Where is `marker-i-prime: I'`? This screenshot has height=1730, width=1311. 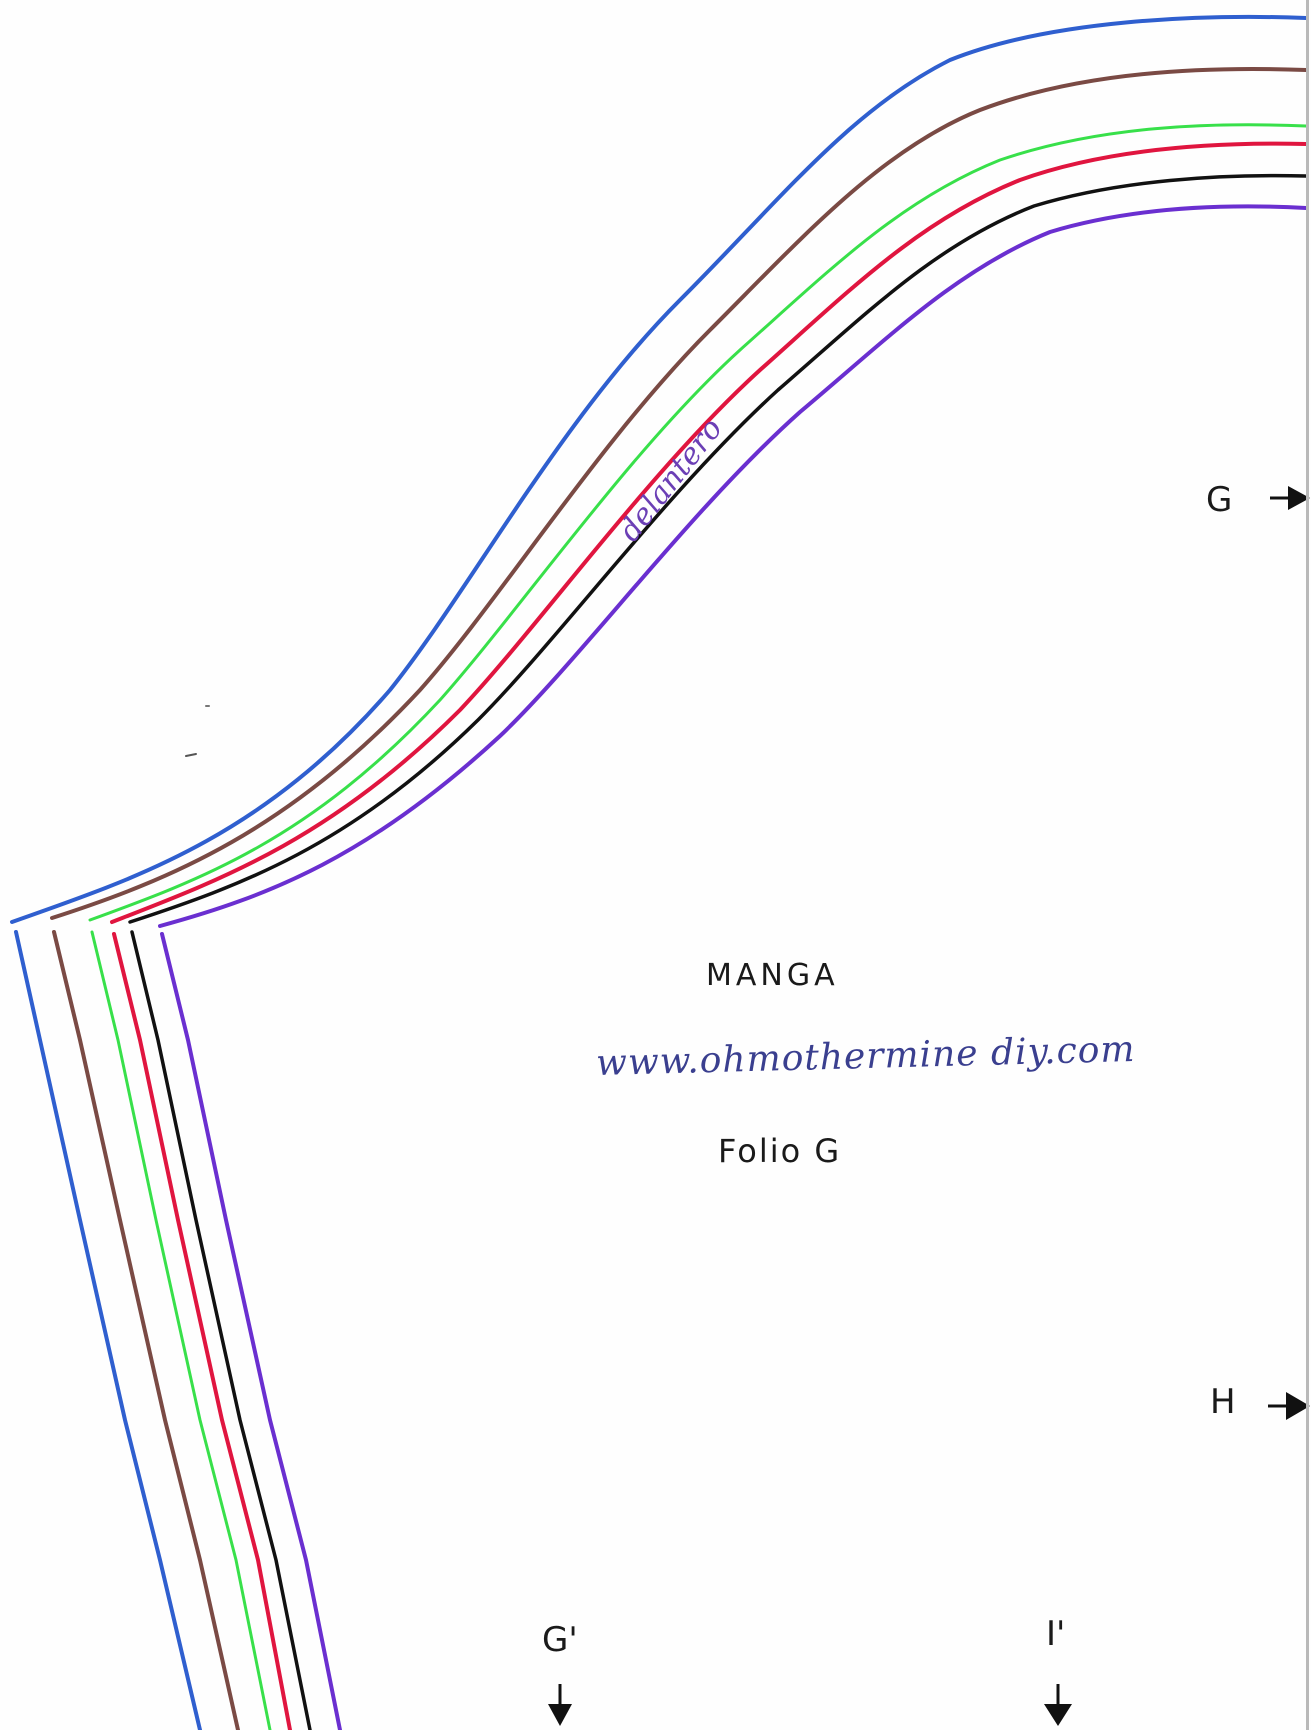
marker-i-prime: I' is located at coordinates (1056, 1634).